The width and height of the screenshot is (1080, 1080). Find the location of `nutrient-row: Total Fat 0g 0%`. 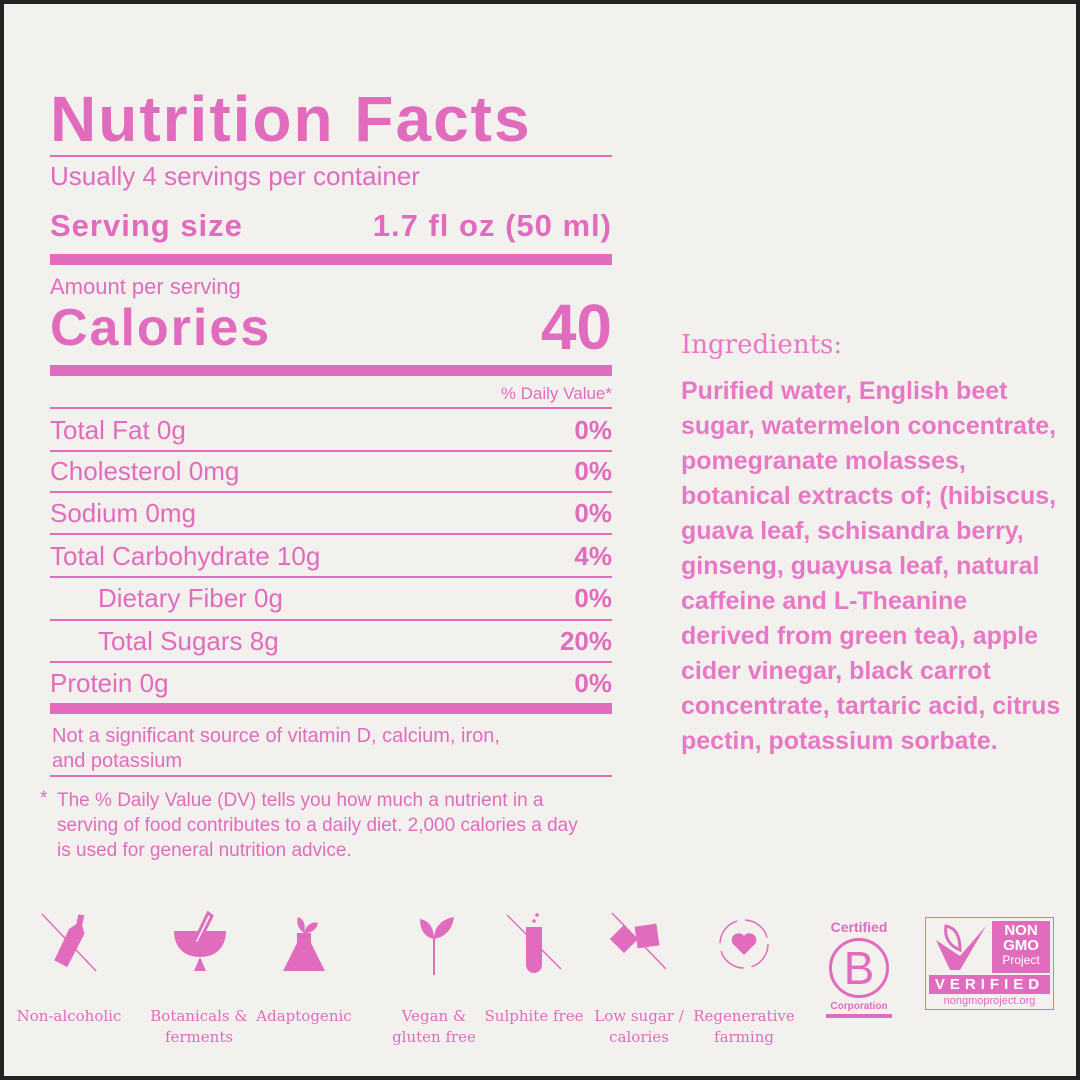

nutrient-row: Total Fat 0g 0% is located at coordinates (331, 430).